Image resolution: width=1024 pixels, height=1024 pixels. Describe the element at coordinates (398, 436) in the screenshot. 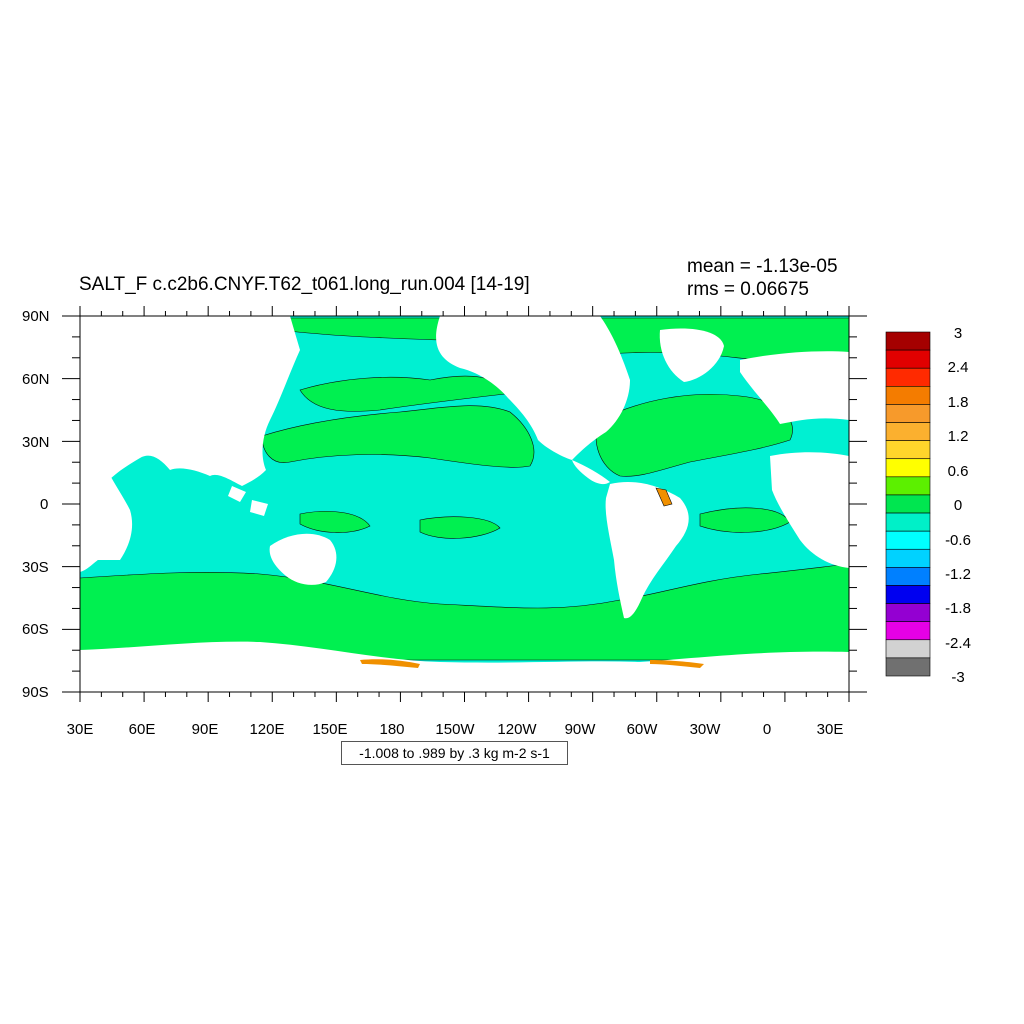

I see `north-pacific-positive` at that location.